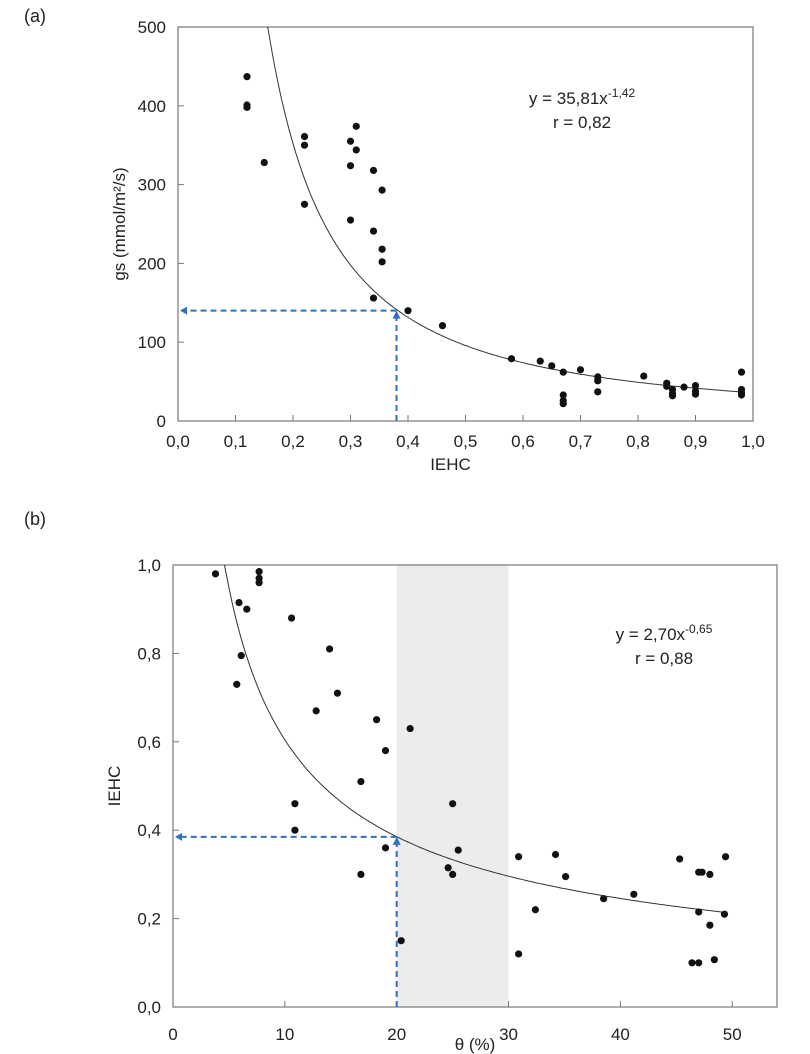 Image resolution: width=810 pixels, height=1054 pixels. Describe the element at coordinates (582, 122) in the screenshot. I see `correlation-label: r = 0,82` at that location.